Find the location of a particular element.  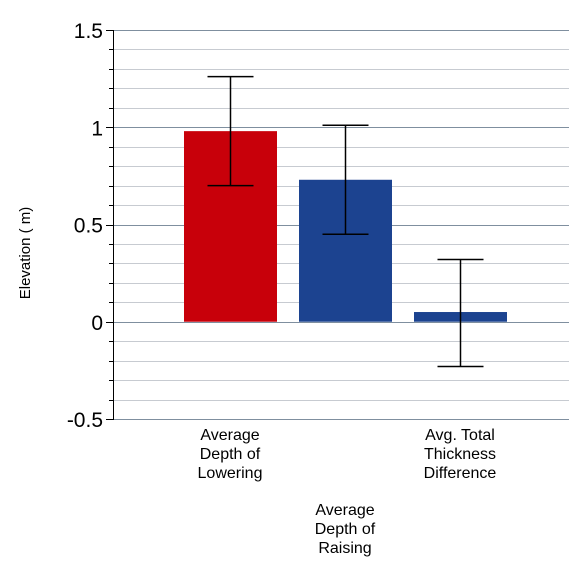

category-label-line: Raising is located at coordinates (344, 548).